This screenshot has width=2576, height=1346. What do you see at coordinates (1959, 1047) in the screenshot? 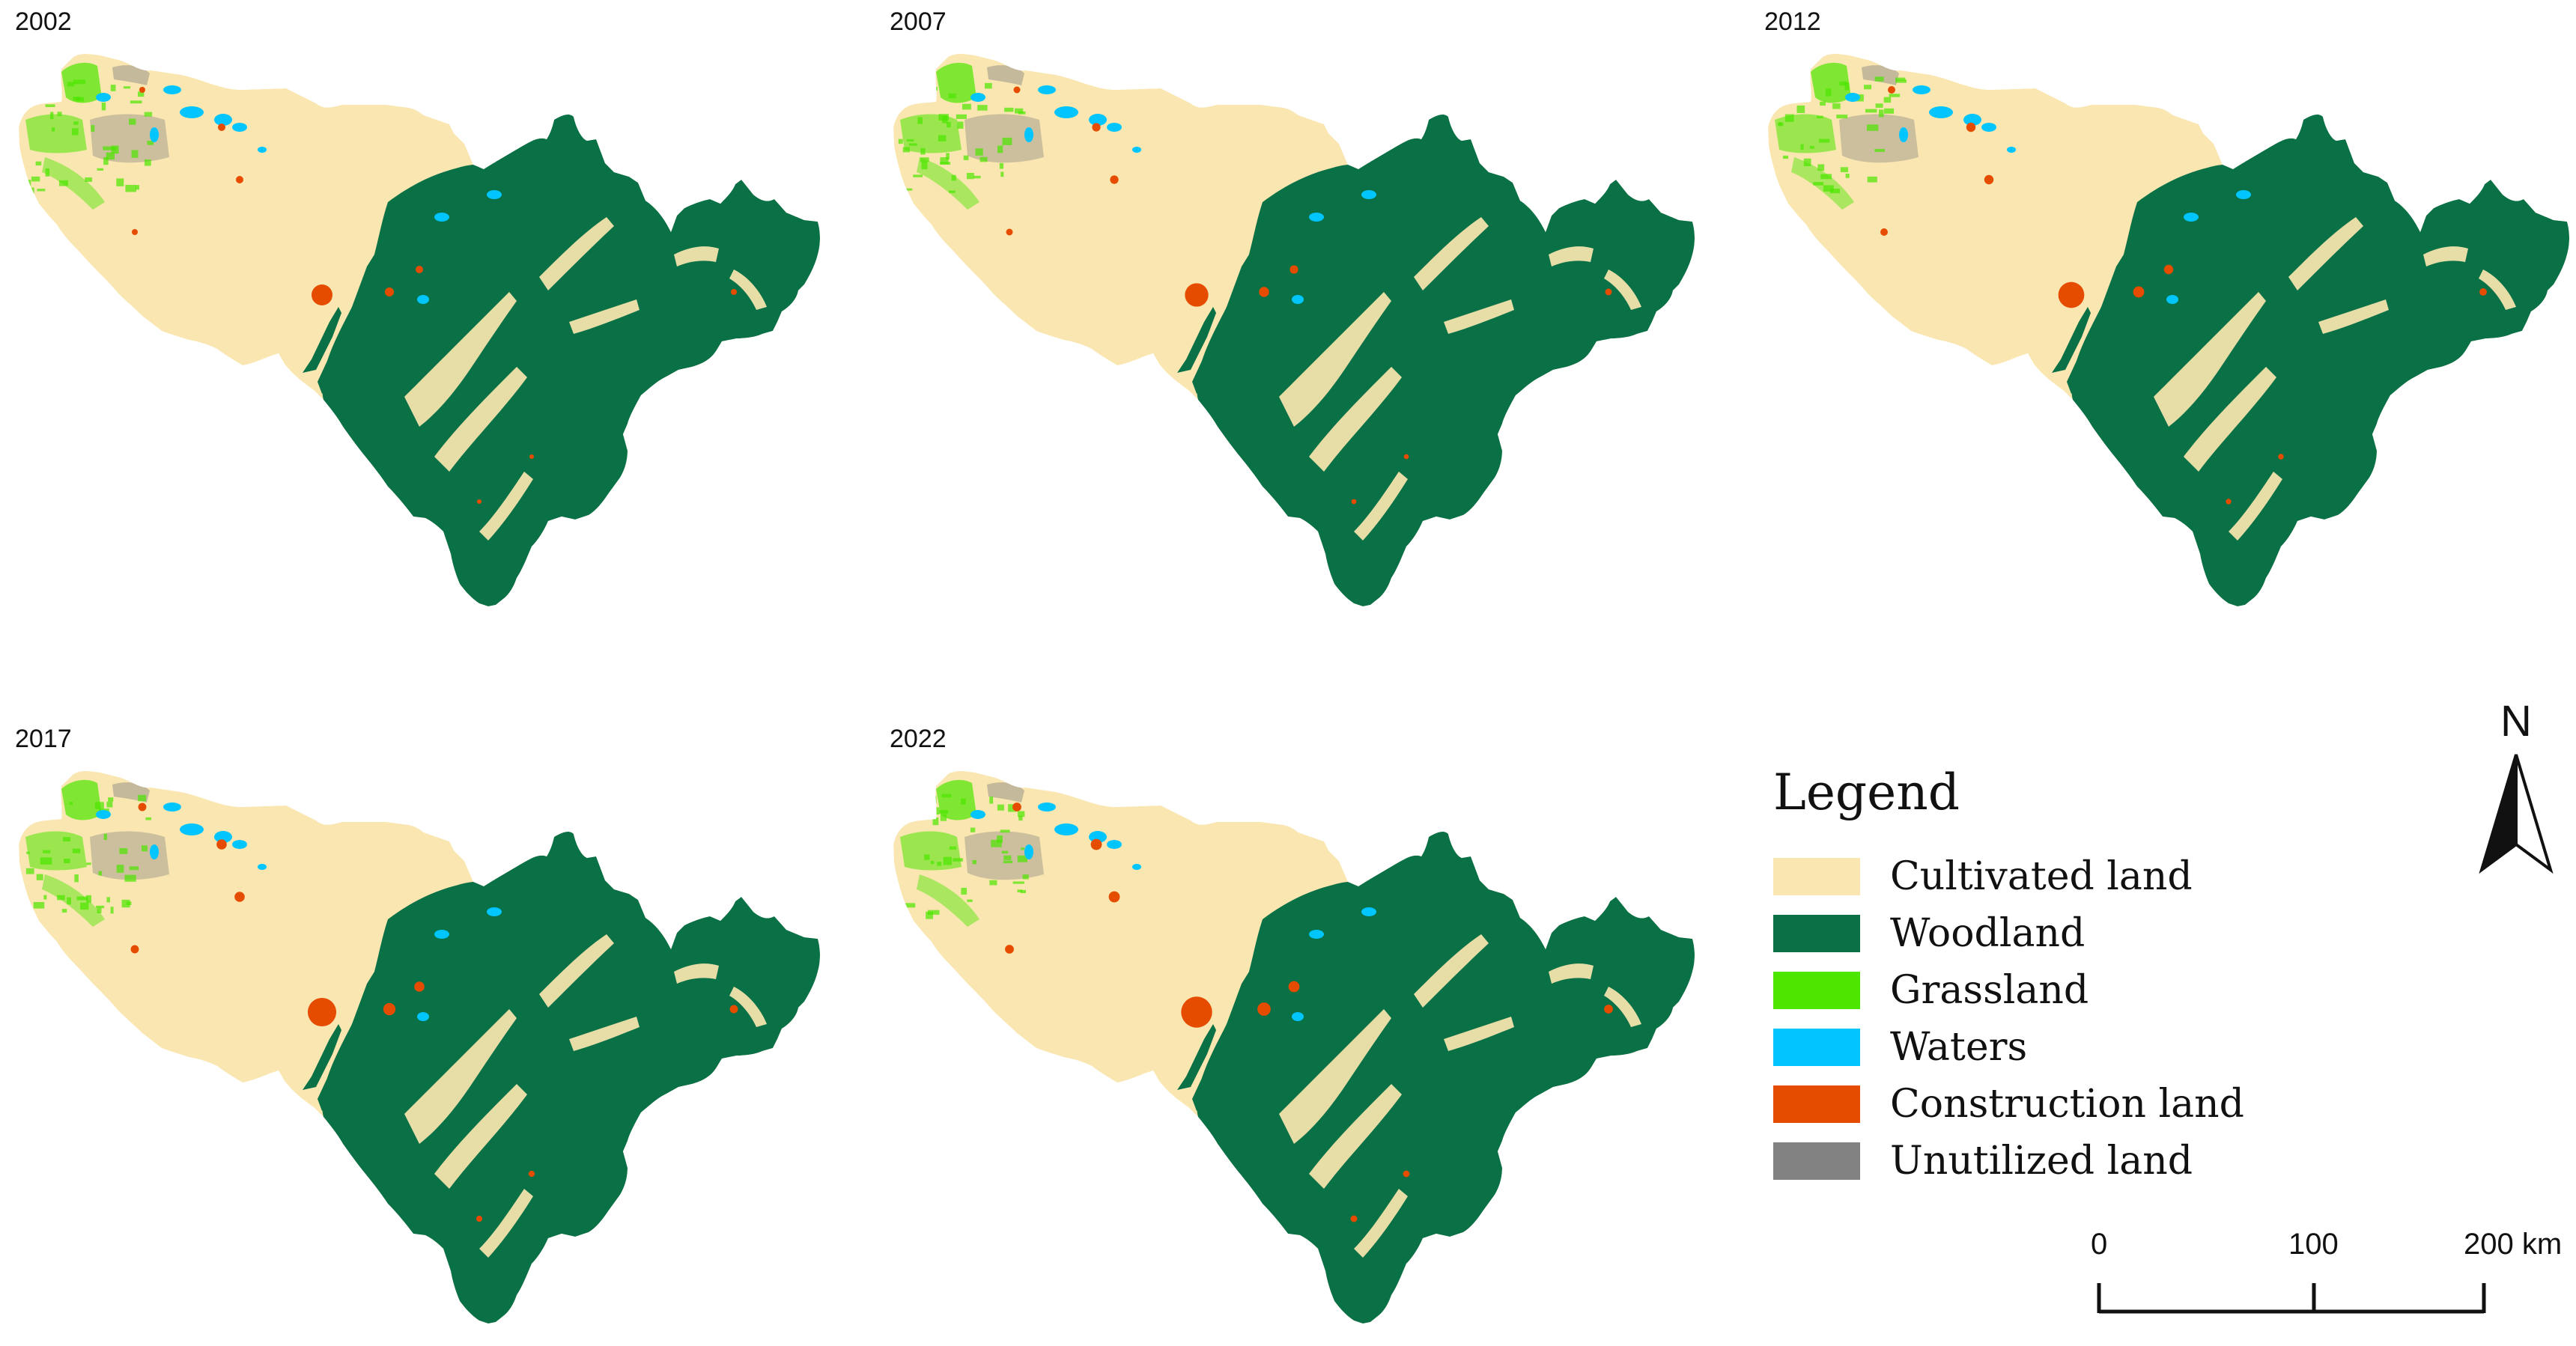
I see `legend-label: Waters` at bounding box center [1959, 1047].